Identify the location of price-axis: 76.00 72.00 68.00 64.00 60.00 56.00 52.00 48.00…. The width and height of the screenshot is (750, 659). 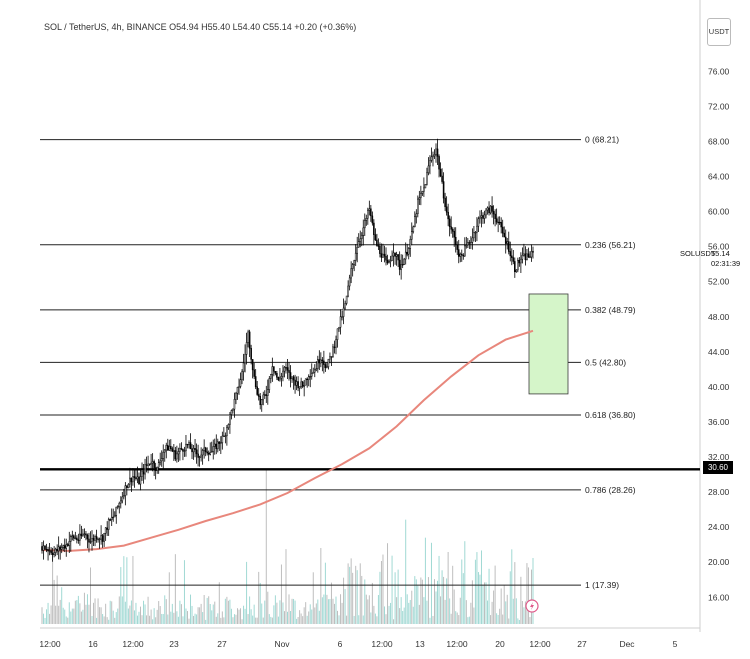
(719, 334).